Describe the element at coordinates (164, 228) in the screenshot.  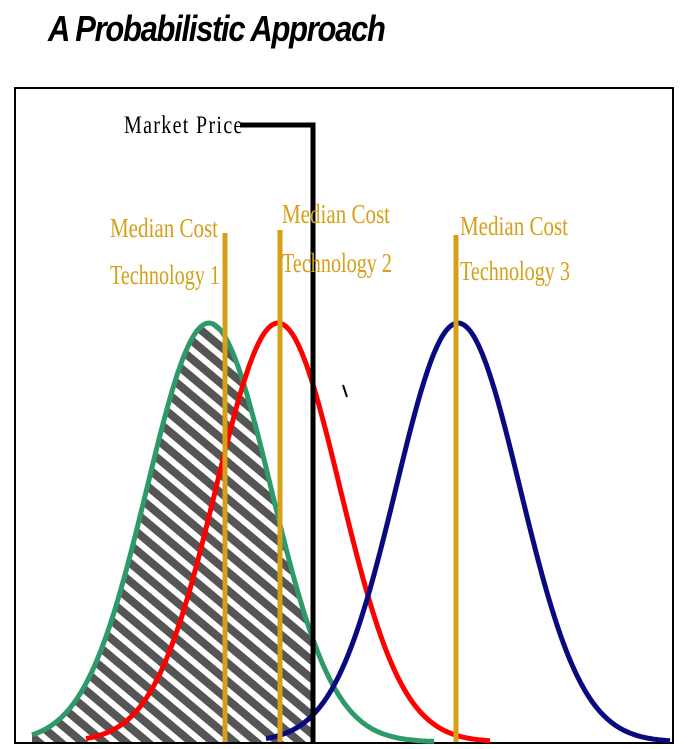
I see `technology-1-label-line-1: Median Cost` at that location.